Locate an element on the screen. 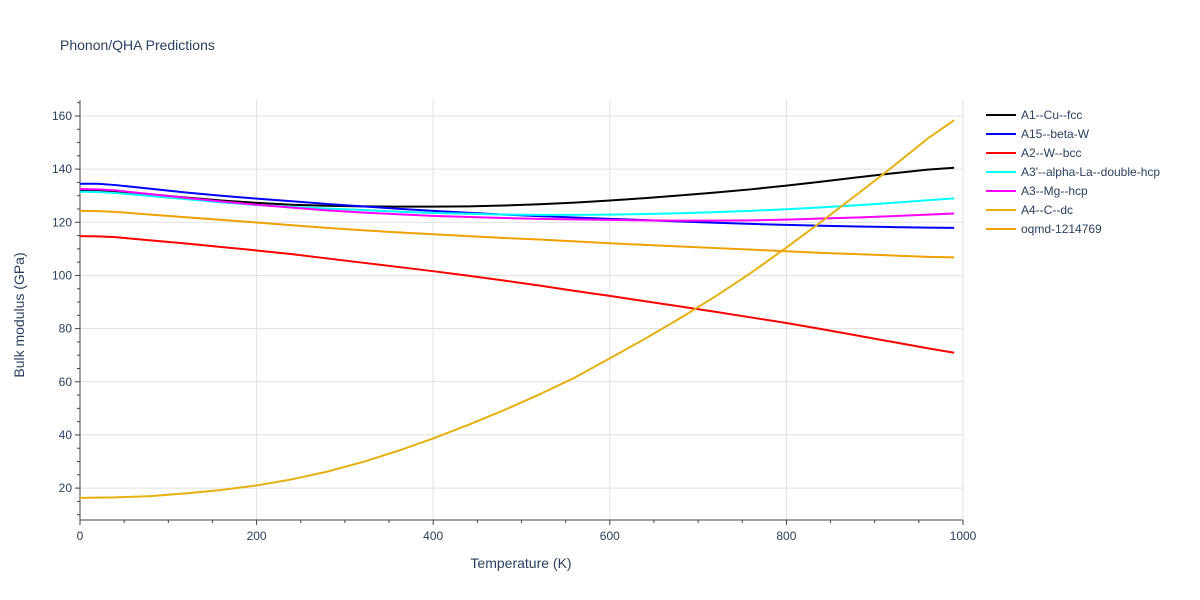  y-tick-label: 140 is located at coordinates (62, 169).